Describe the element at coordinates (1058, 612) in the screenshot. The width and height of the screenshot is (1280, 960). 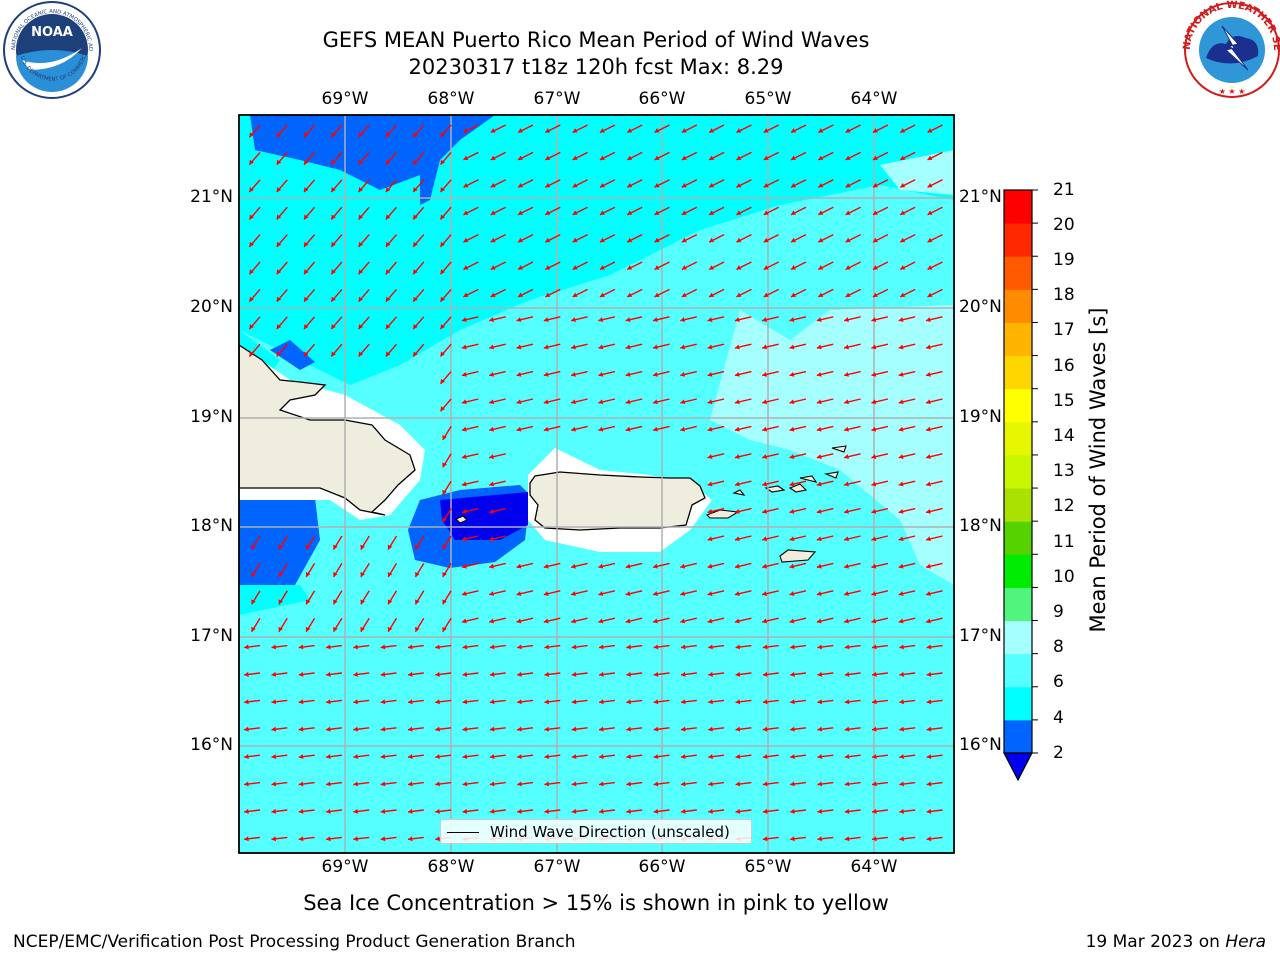
I see `colorbar-tick-label: 9` at that location.